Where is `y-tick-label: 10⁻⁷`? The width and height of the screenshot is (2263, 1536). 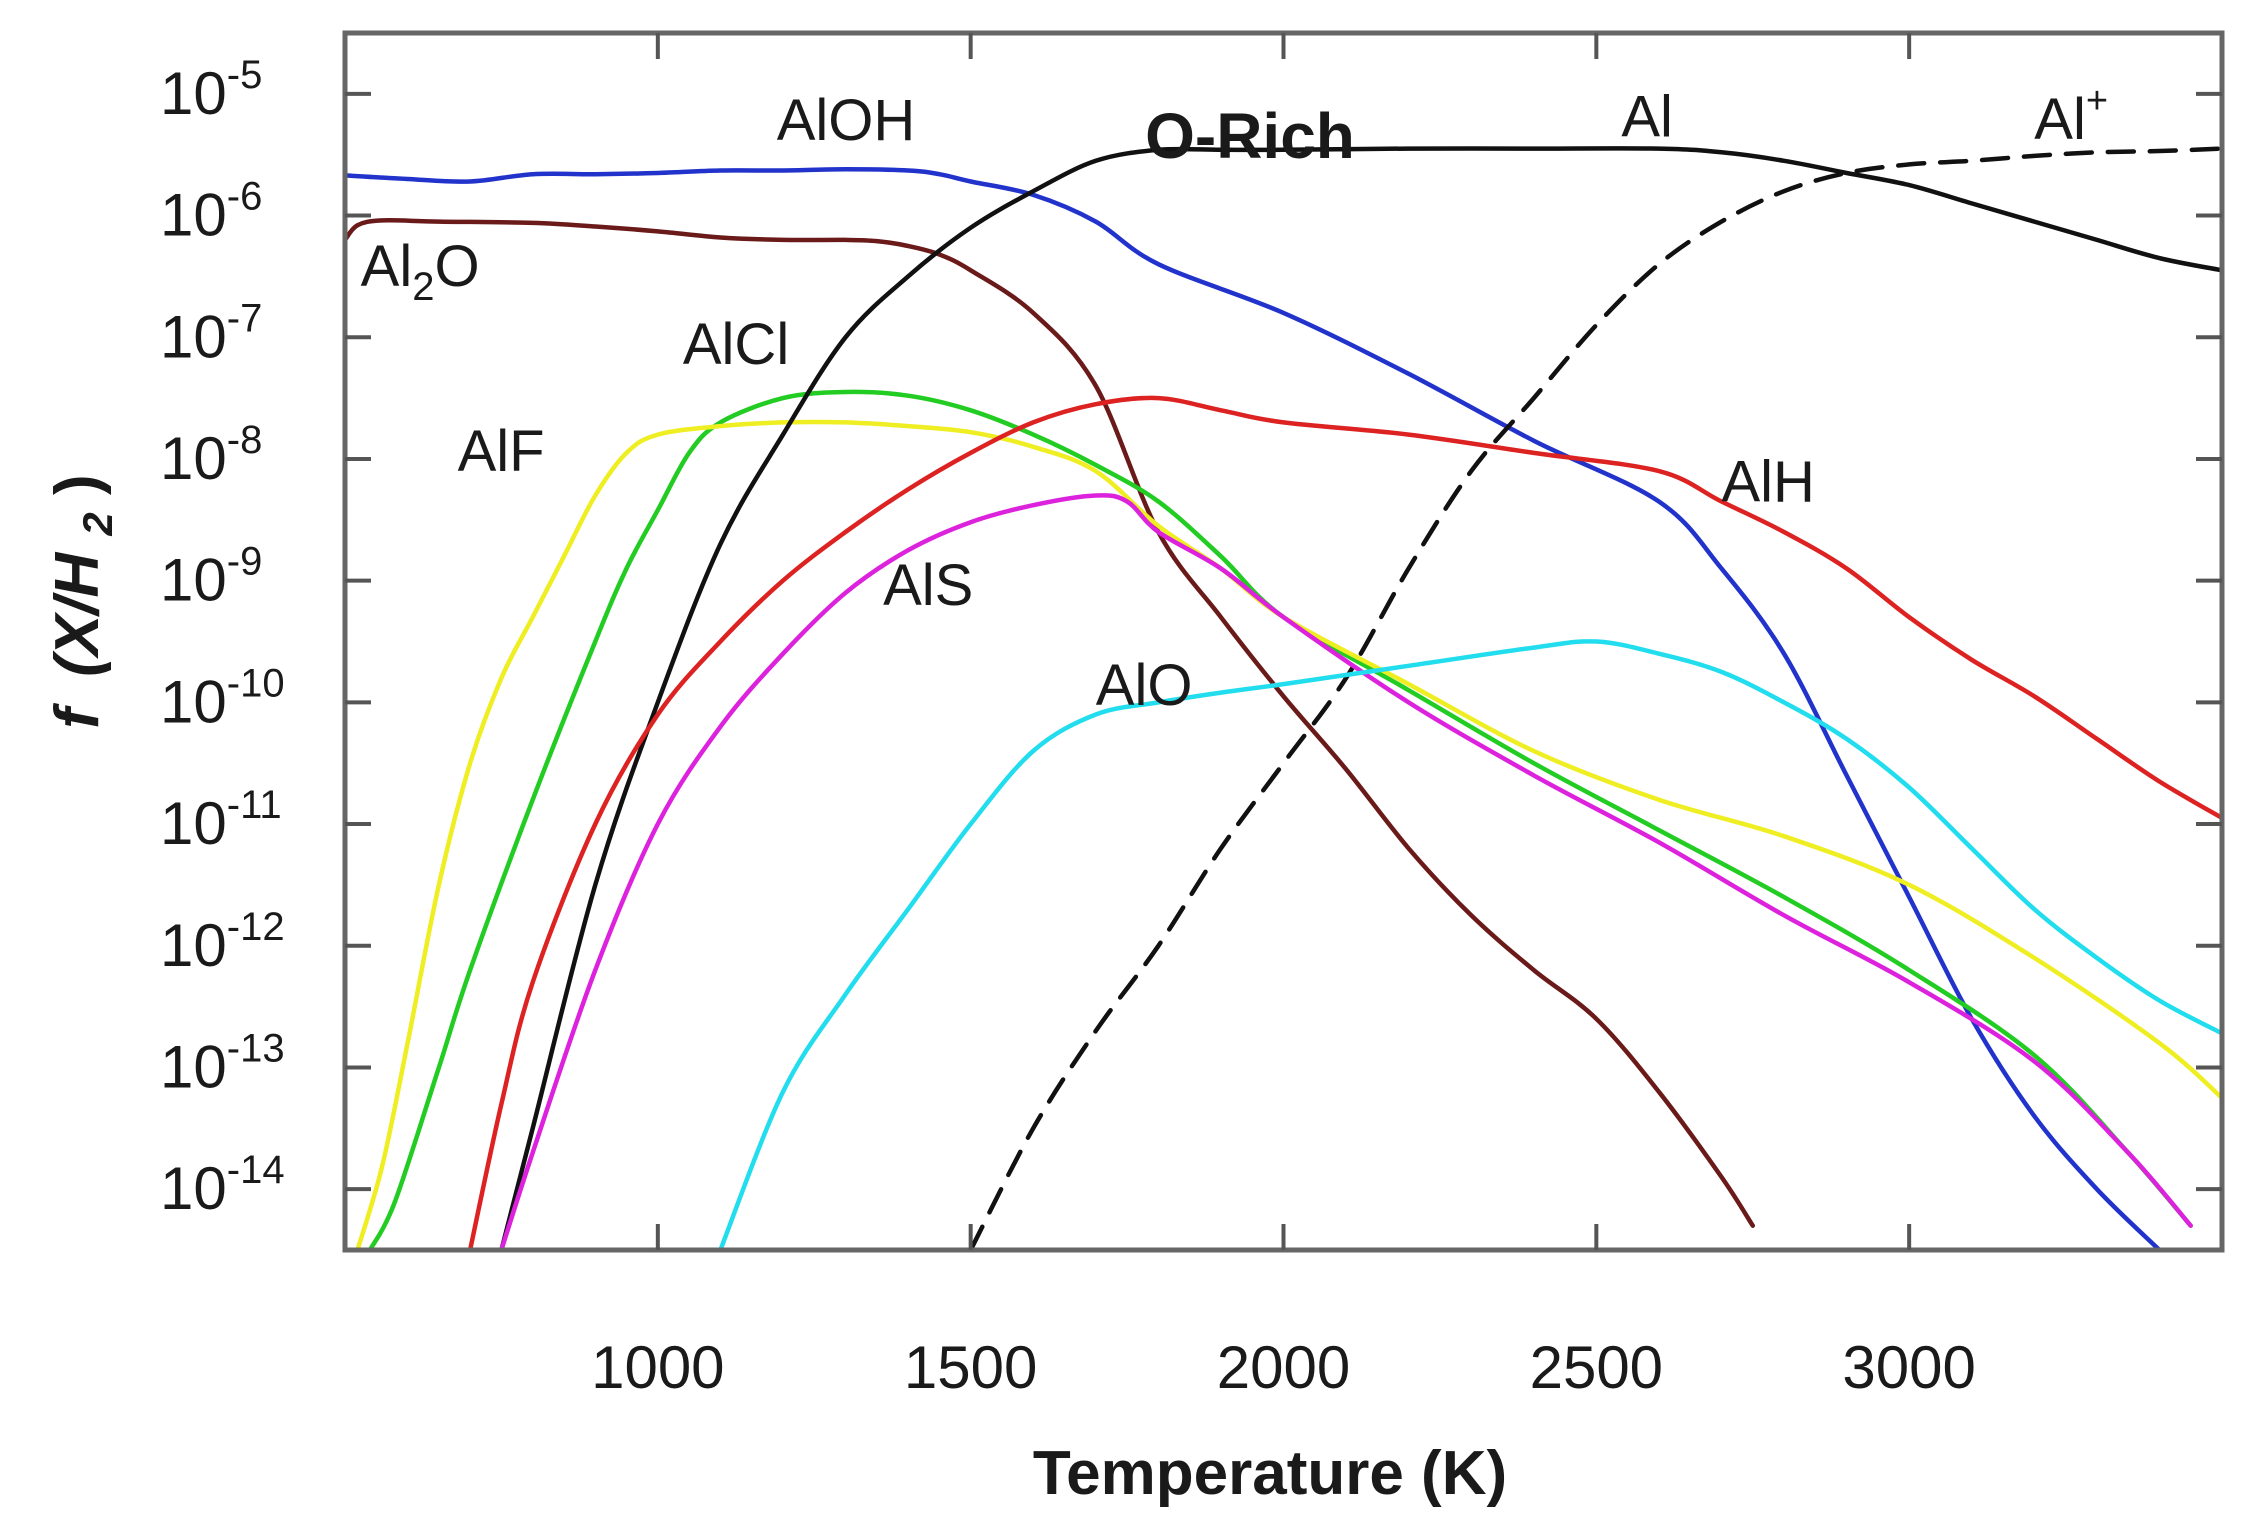
y-tick-label: 10⁻⁷ is located at coordinates (211, 333).